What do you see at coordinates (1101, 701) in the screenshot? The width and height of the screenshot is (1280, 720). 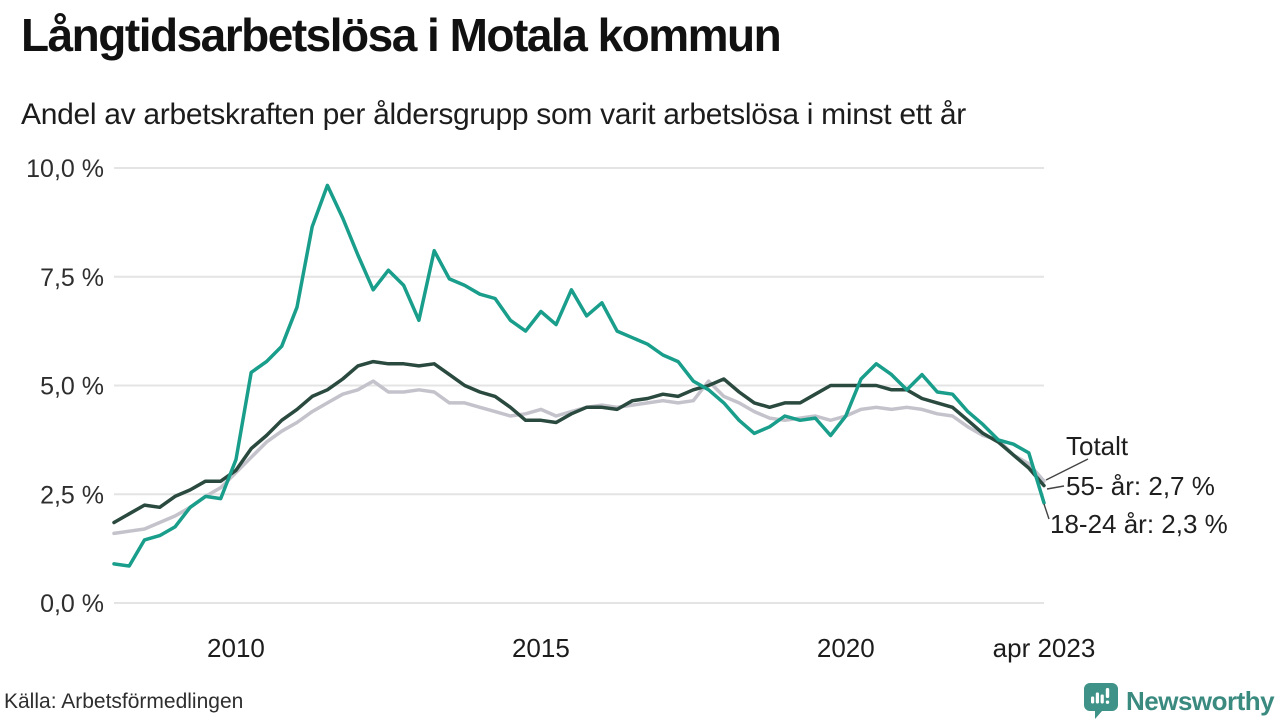 I see `bar-chart-speech-bubble-icon` at bounding box center [1101, 701].